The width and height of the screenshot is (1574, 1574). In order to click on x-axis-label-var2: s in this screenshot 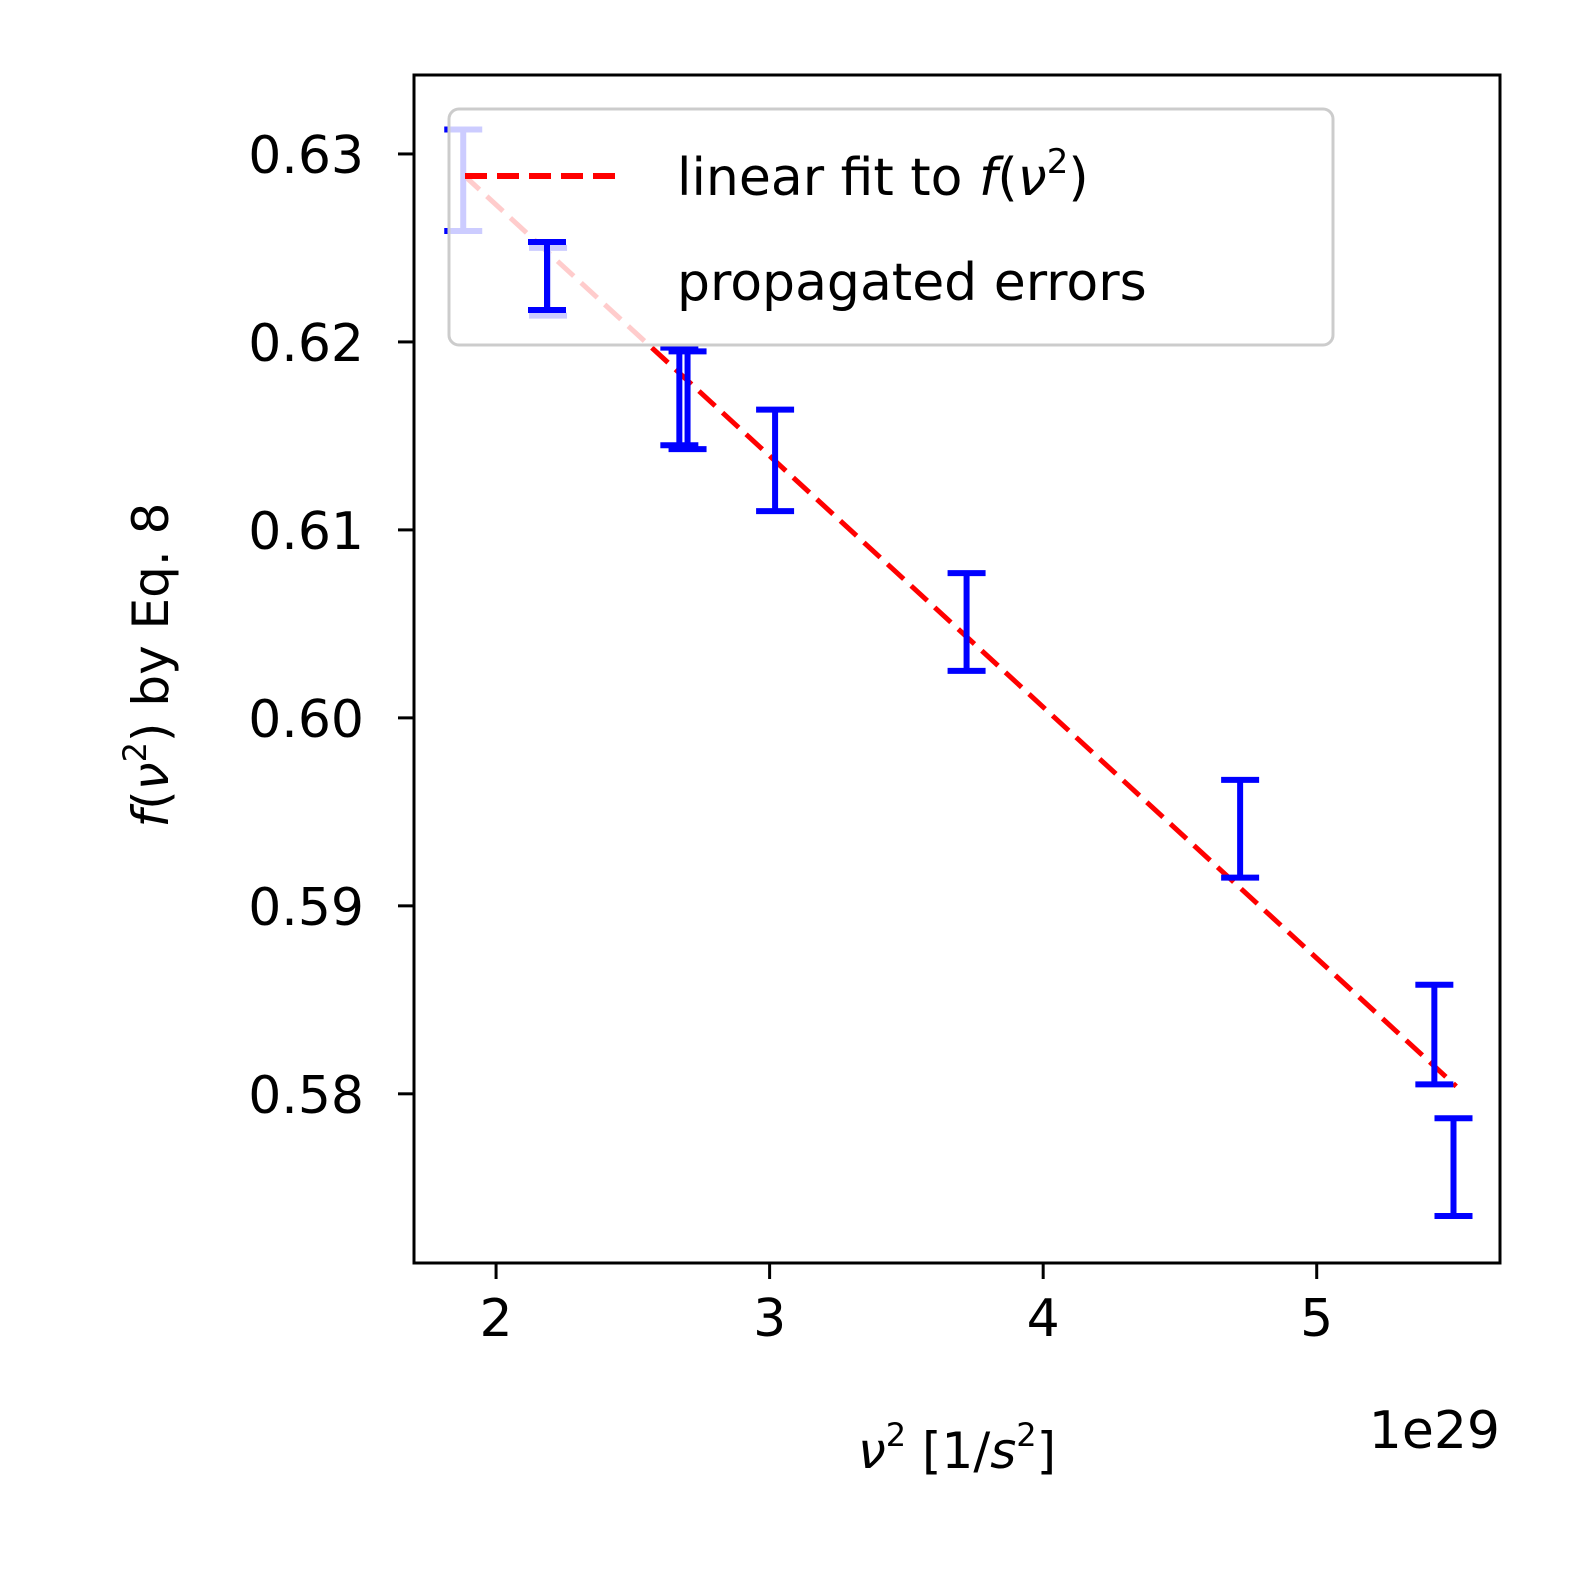, I will do `click(1003, 1451)`.